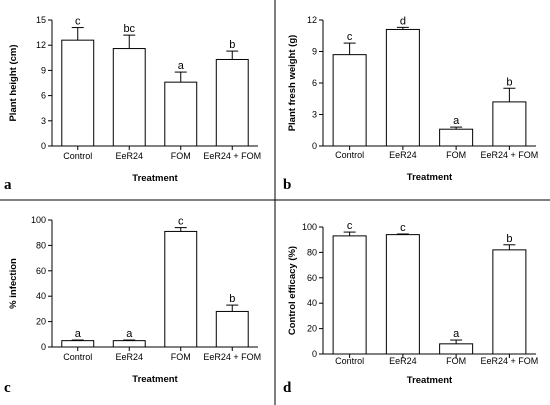 This screenshot has height=405, width=550. Describe the element at coordinates (403, 21) in the screenshot. I see `significance-letter: d` at that location.